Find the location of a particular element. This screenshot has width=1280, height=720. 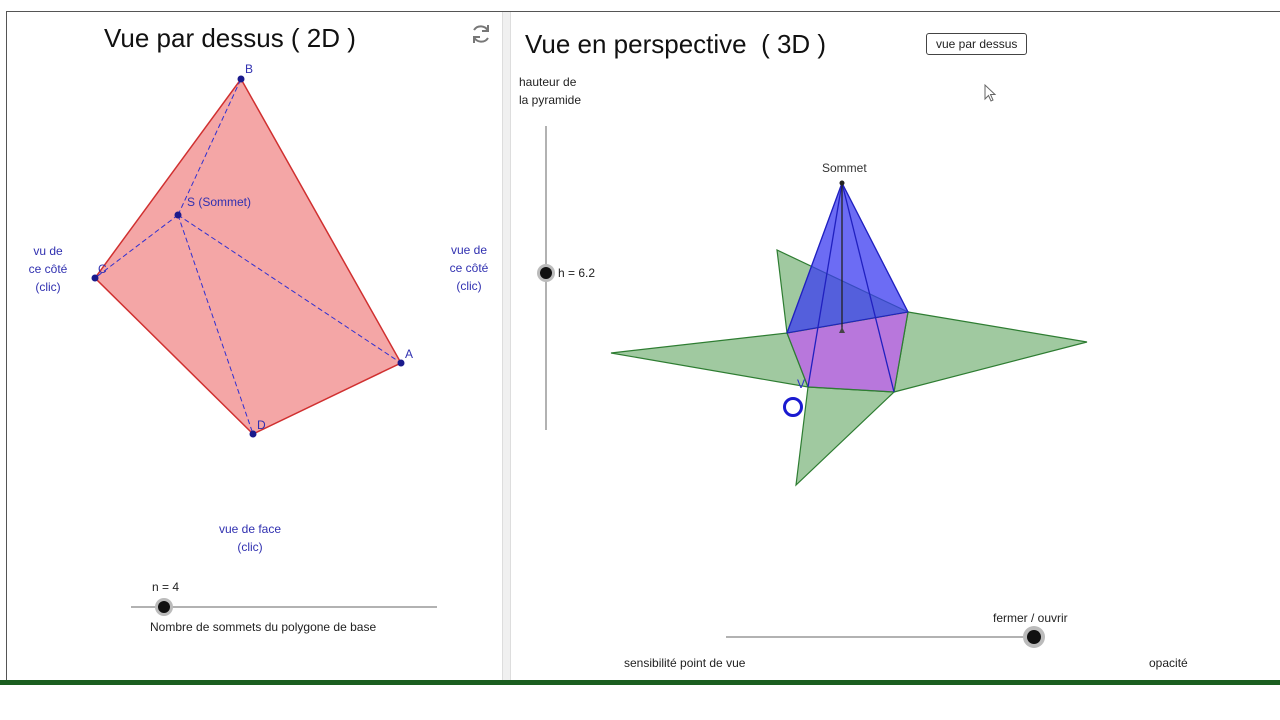

view-right-line-1: vue de is located at coordinates (469, 250).